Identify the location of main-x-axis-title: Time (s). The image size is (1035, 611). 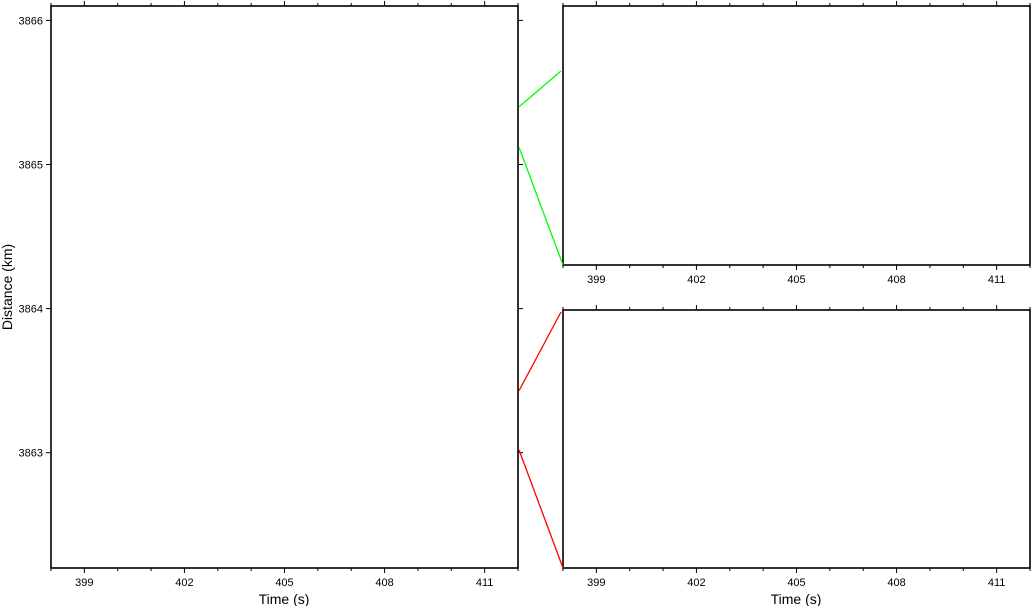
(284, 598).